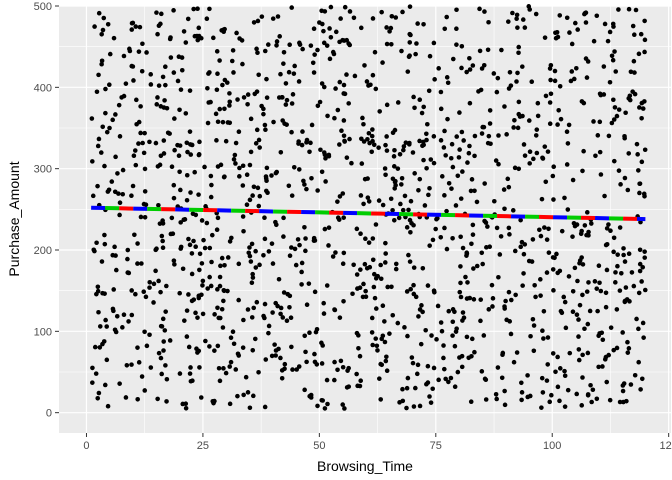 The image size is (672, 480). I want to click on y-tick-label: 100, so click(43, 332).